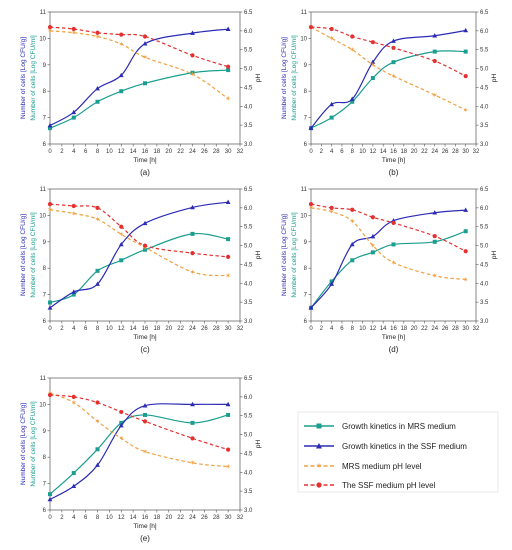  Describe the element at coordinates (145, 538) in the screenshot. I see `panel-caption: (e)` at that location.